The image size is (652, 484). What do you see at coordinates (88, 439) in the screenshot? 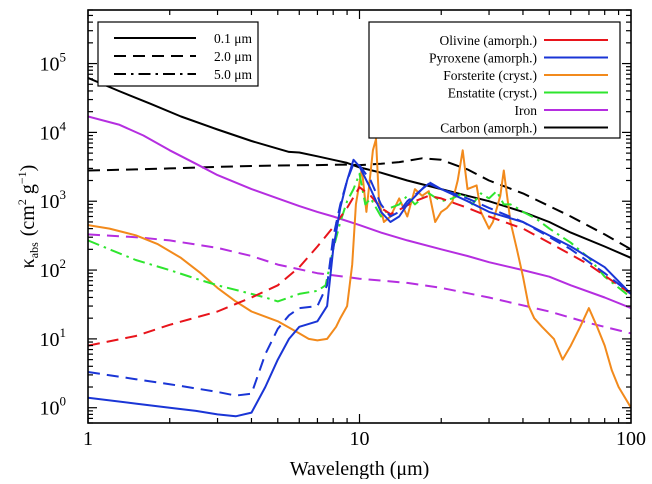
I see `x-tick-label: 1` at bounding box center [88, 439].